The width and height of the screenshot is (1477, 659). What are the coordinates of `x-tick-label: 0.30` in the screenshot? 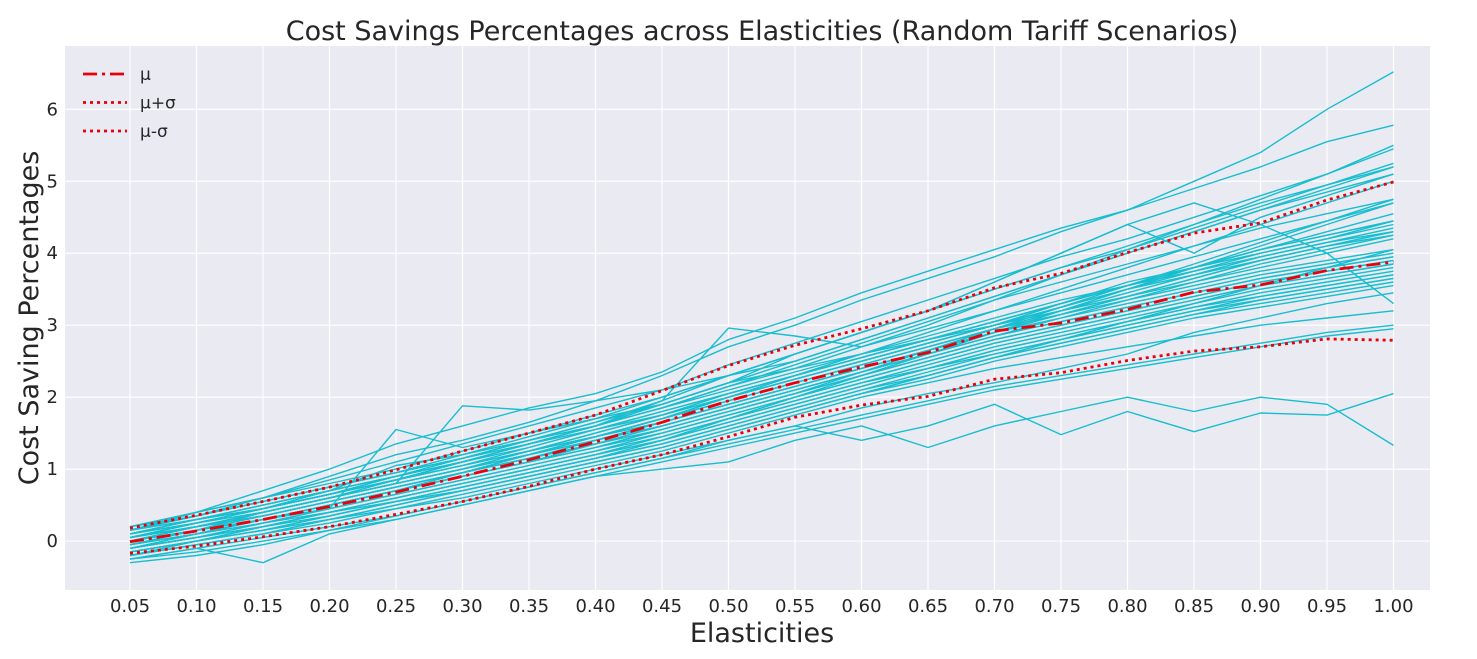 It's located at (462, 606).